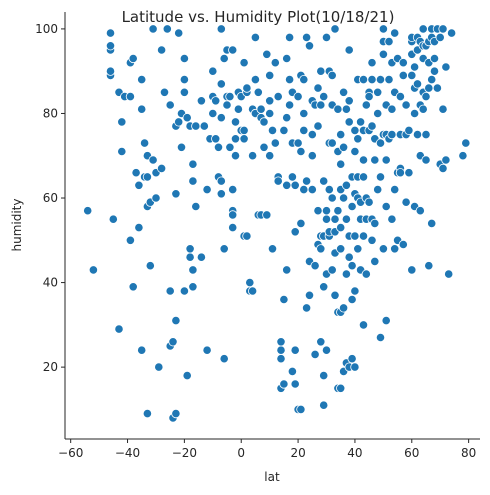 Image resolution: width=490 pixels, height=495 pixels. Describe the element at coordinates (184, 453) in the screenshot. I see `x-tick-label: −20` at that location.